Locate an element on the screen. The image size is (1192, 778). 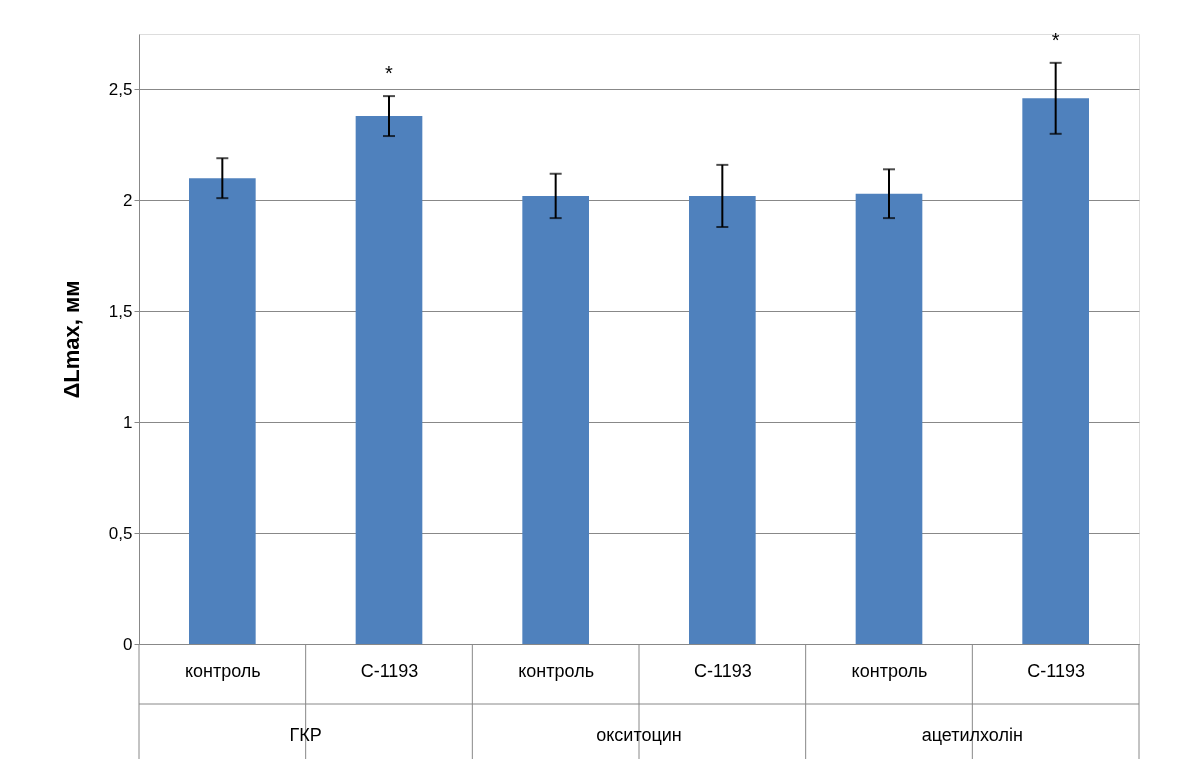
y-tick-label: 0,5 is located at coordinates (120, 533).